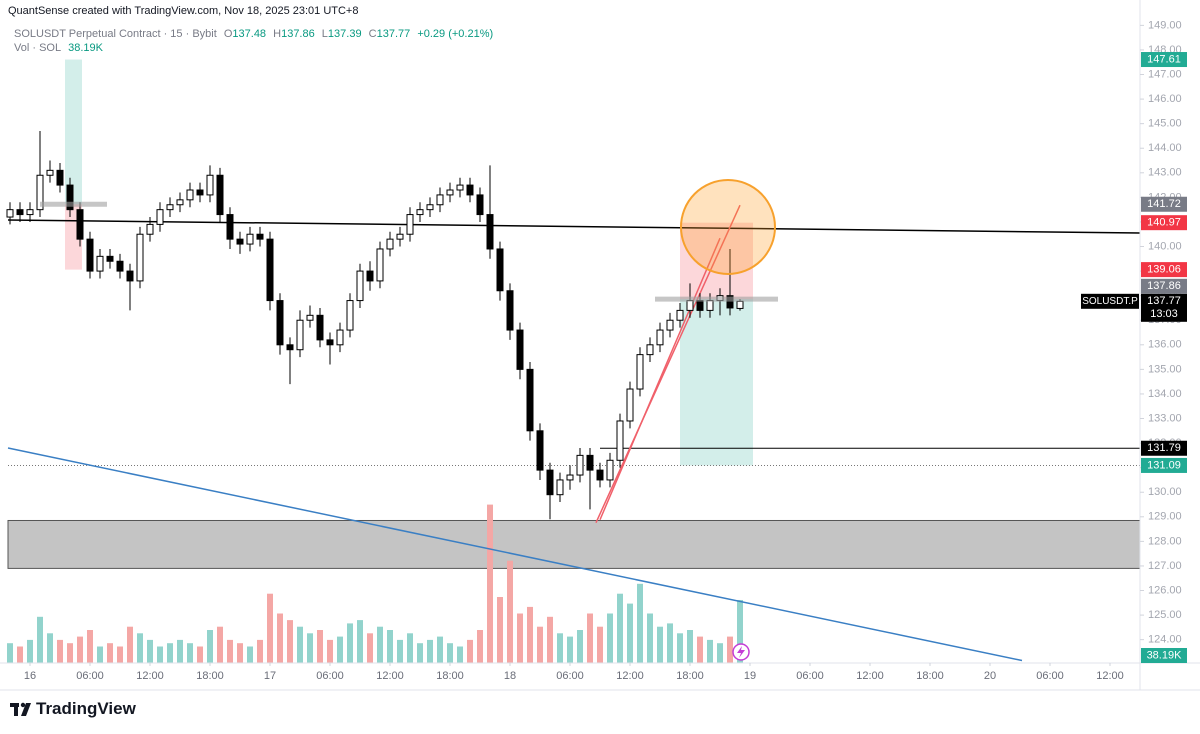 This screenshot has width=1200, height=734. What do you see at coordinates (86, 708) in the screenshot?
I see `brand: TradingView` at bounding box center [86, 708].